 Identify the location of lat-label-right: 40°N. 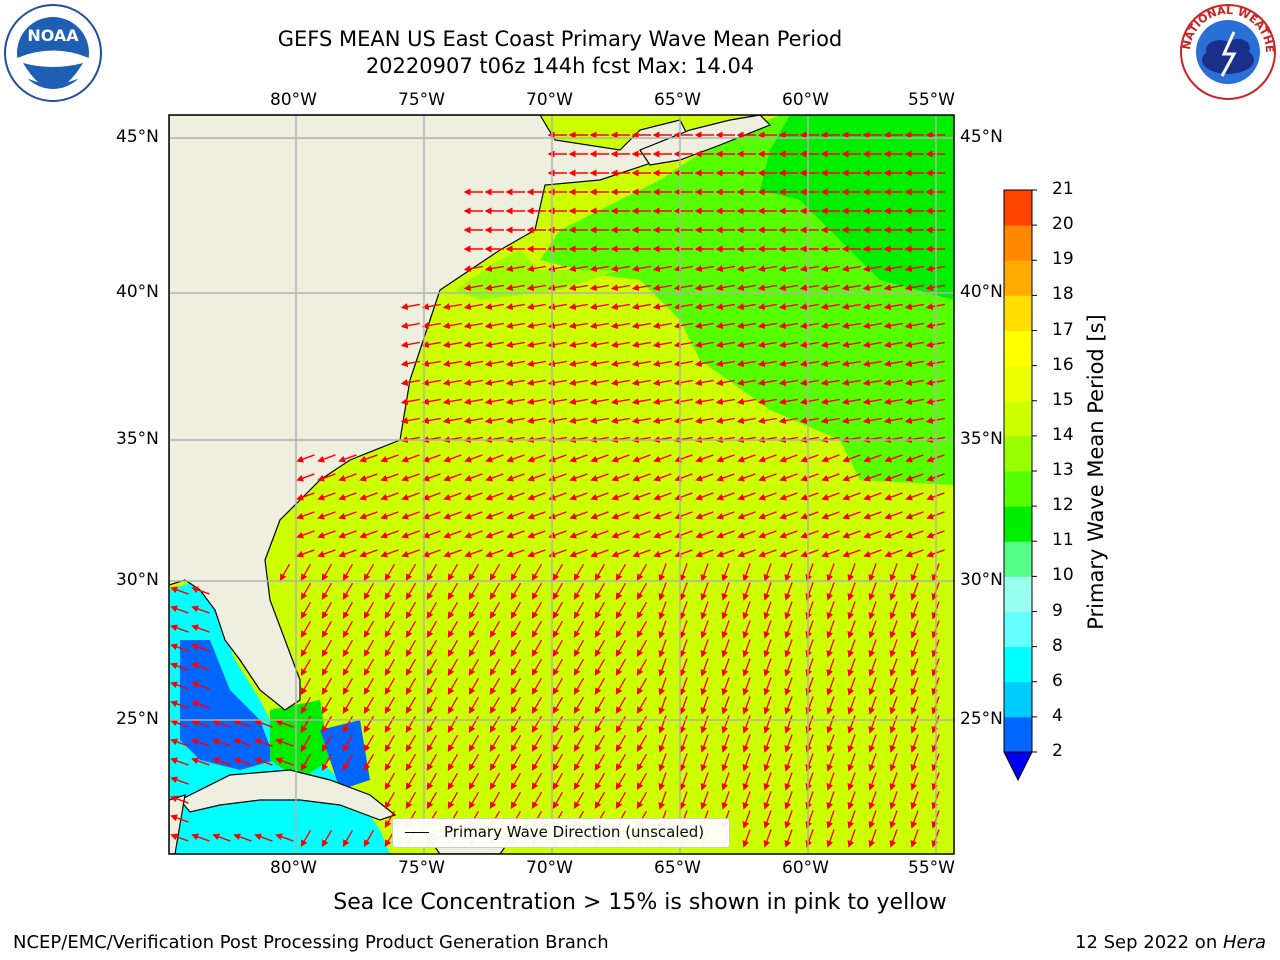
(981, 292).